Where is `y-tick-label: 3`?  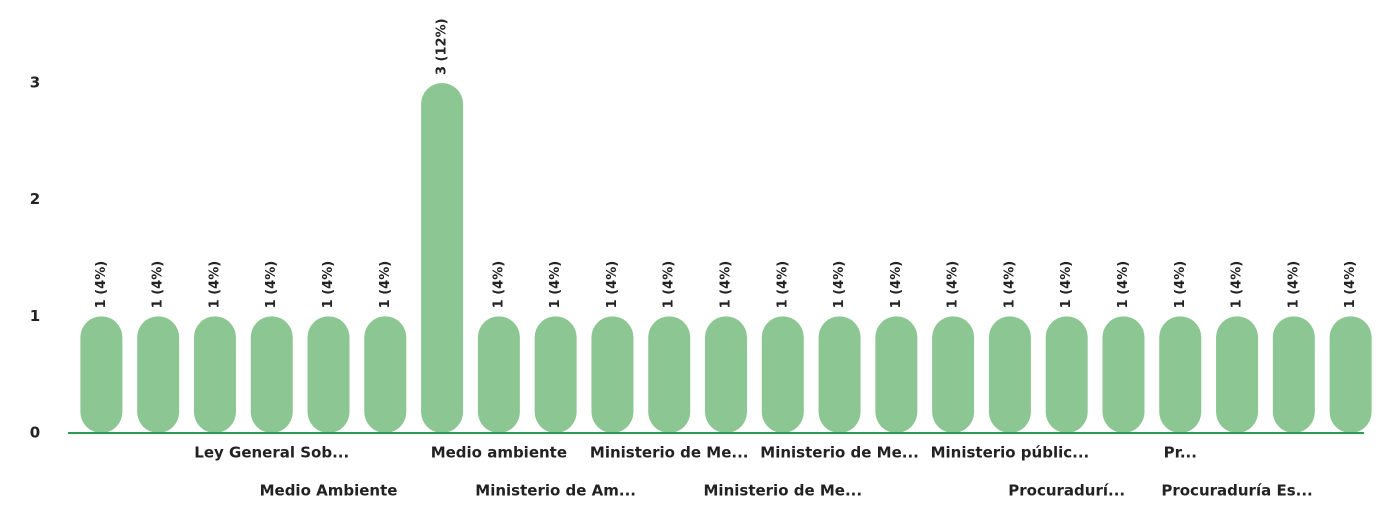 y-tick-label: 3 is located at coordinates (35, 83).